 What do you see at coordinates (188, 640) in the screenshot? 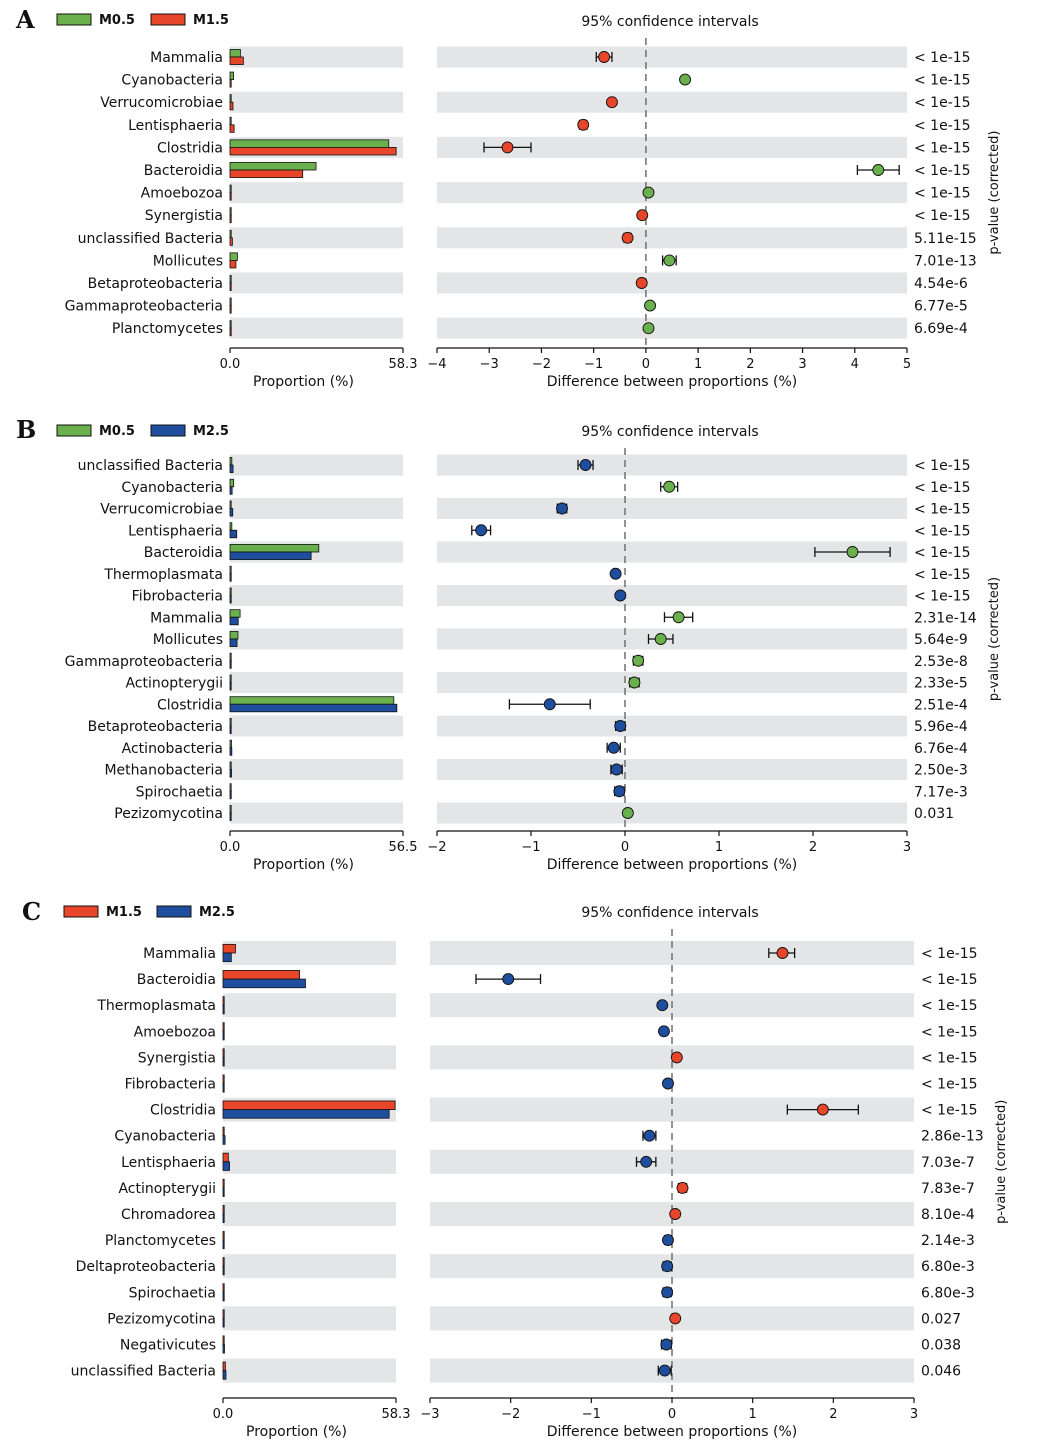
I see `category-label: Mollicutes` at bounding box center [188, 640].